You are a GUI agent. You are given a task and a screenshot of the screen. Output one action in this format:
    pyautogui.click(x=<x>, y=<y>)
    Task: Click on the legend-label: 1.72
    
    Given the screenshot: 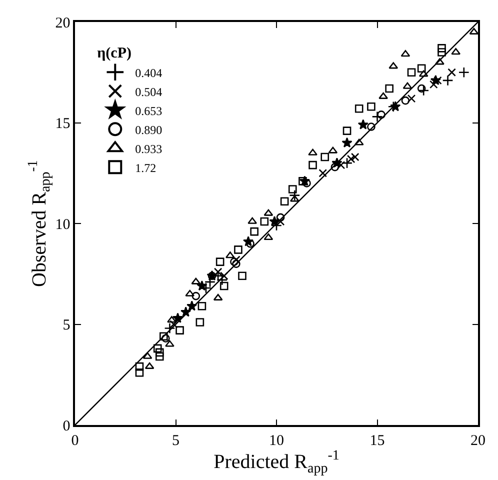 What is the action you would take?
    pyautogui.click(x=145, y=167)
    